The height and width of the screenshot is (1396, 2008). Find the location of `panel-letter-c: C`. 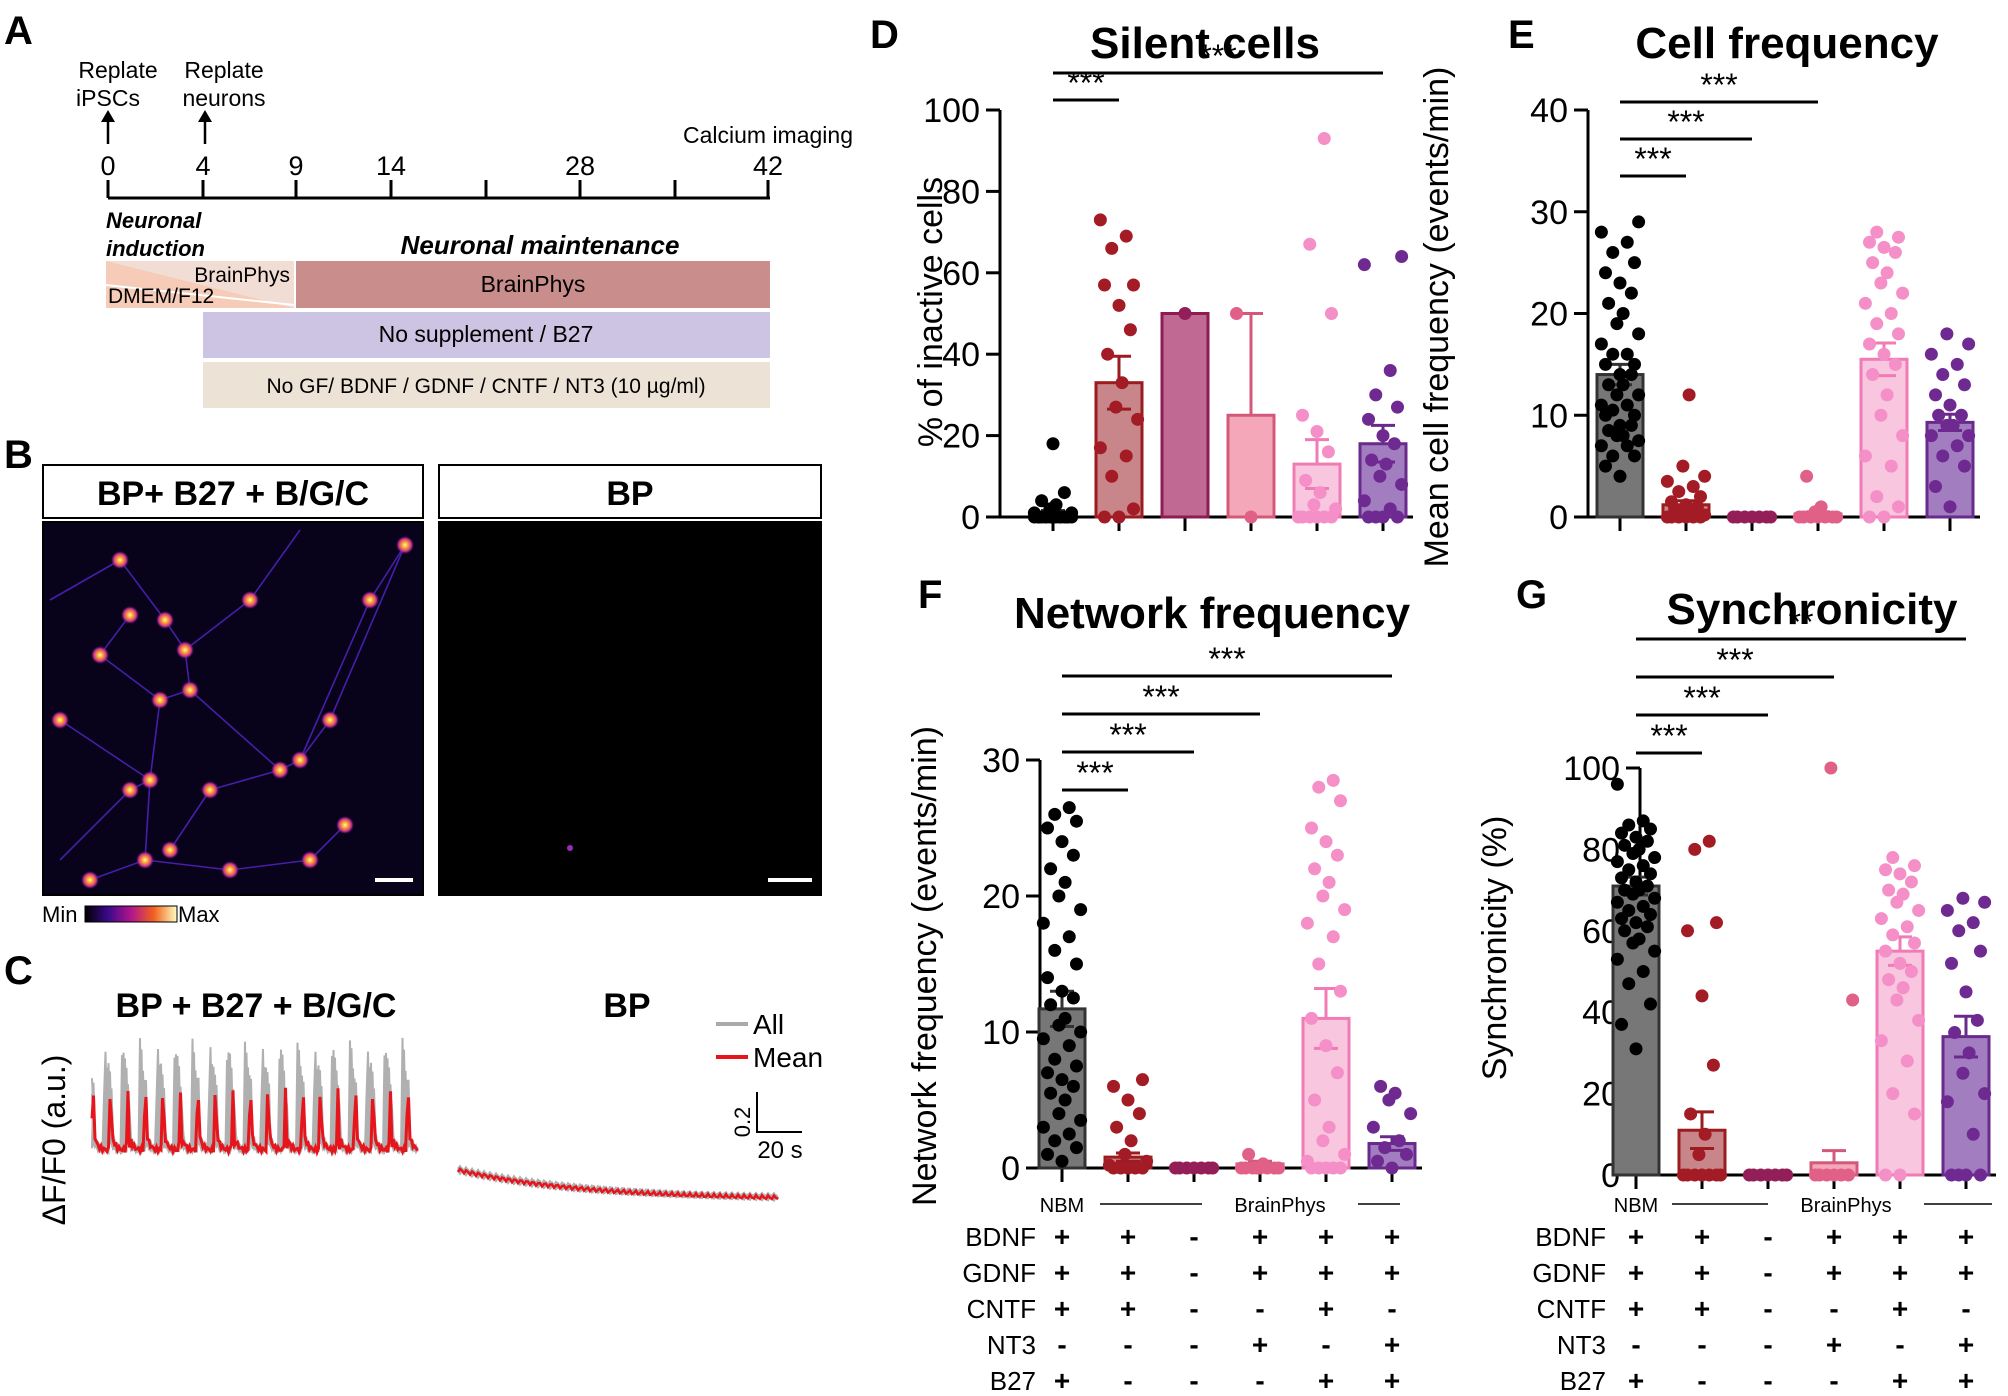

panel-letter-c: C is located at coordinates (18, 971).